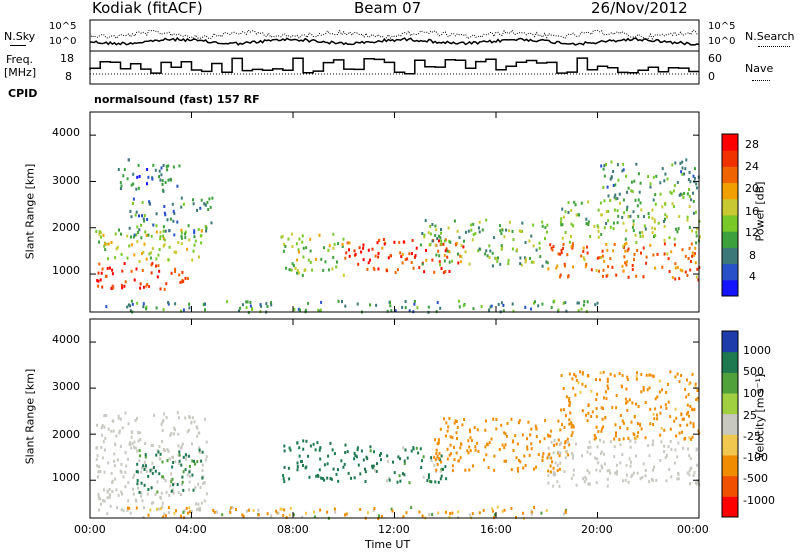 The height and width of the screenshot is (554, 800). What do you see at coordinates (759, 68) in the screenshot?
I see `nave-label: Nave` at bounding box center [759, 68].